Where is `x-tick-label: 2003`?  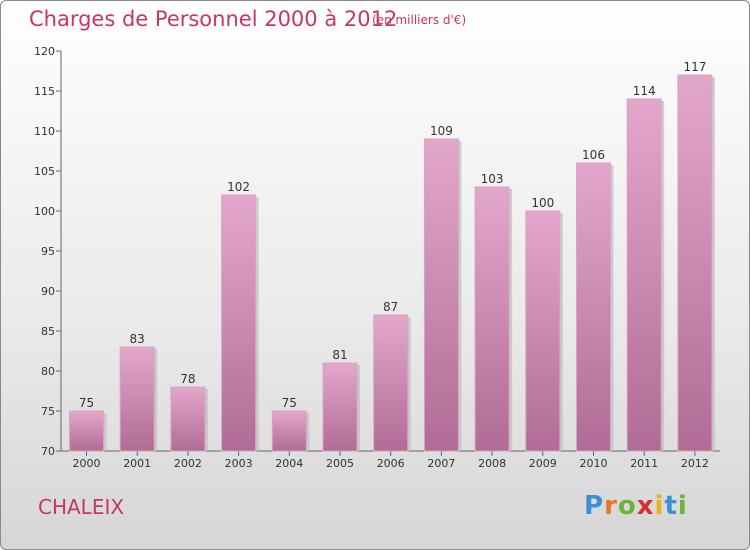
x-tick-label: 2003 is located at coordinates (239, 463).